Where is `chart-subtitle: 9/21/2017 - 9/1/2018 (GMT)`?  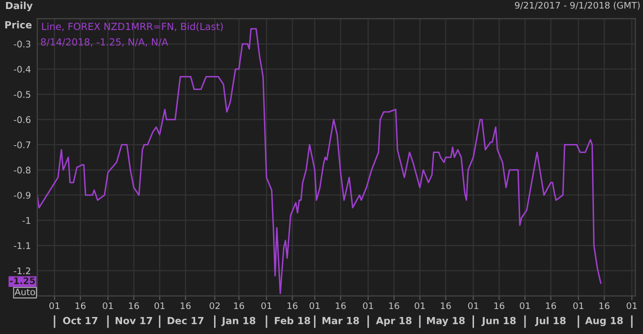
chart-subtitle: 9/21/2017 - 9/1/2018 (GMT) is located at coordinates (577, 6).